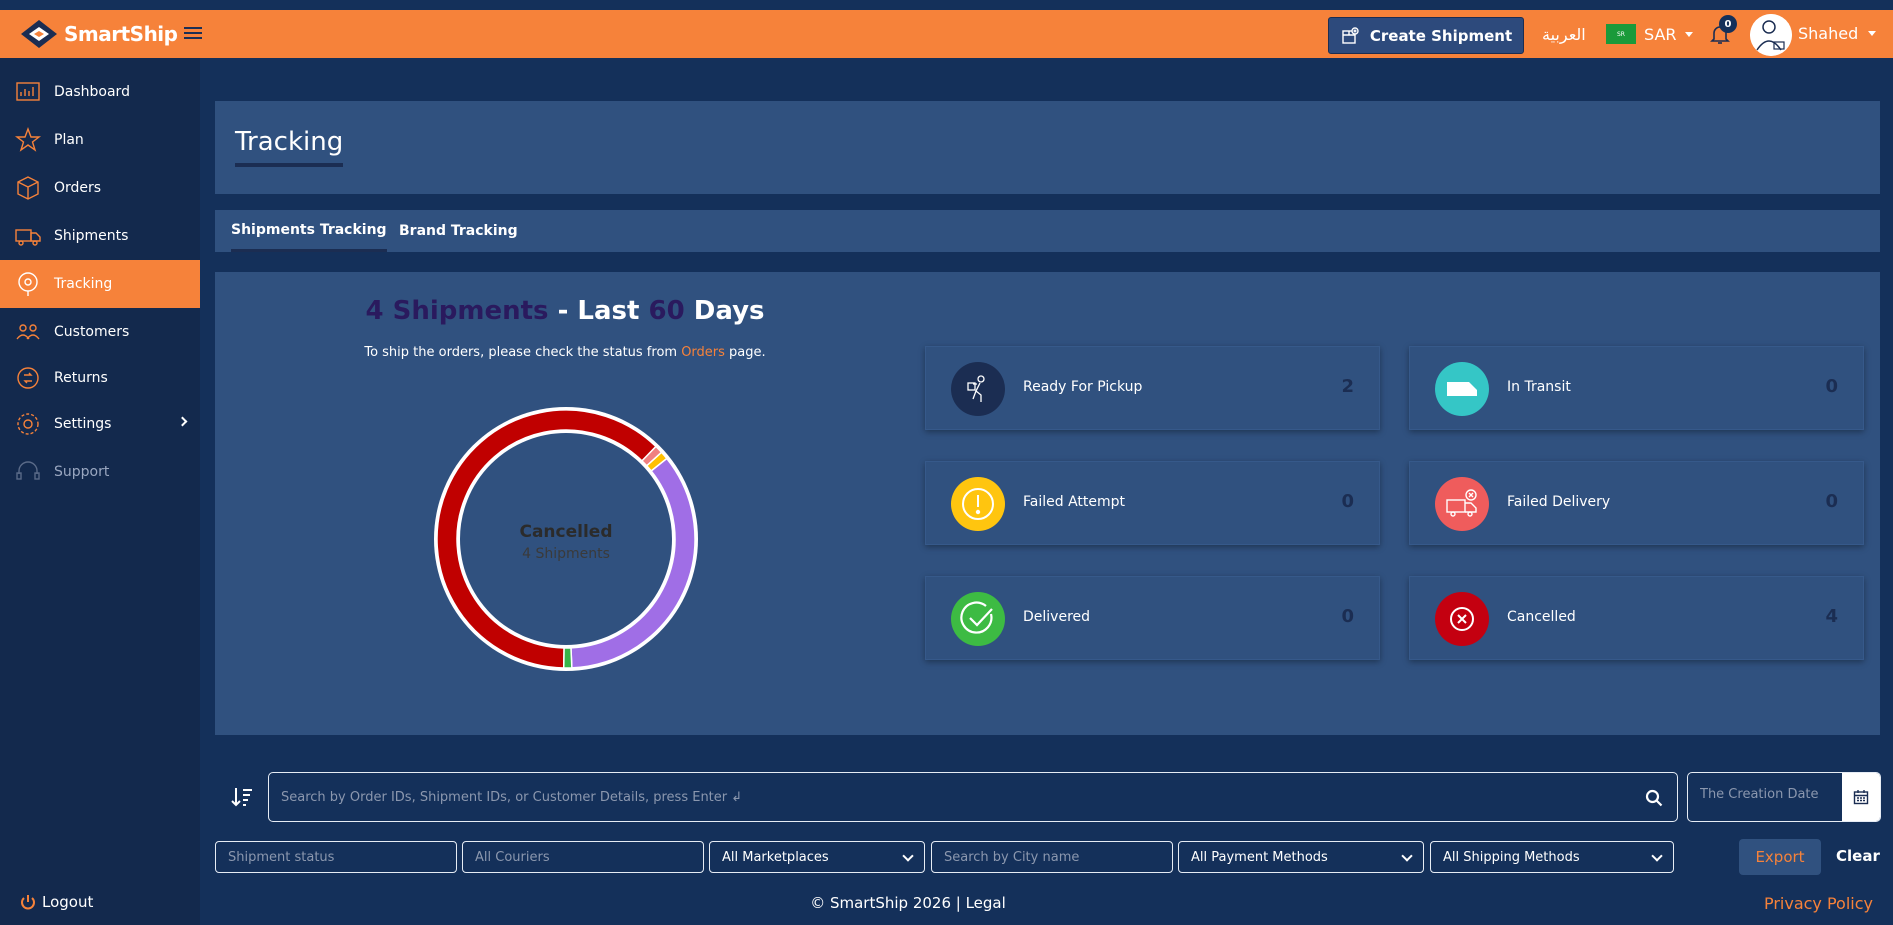 The height and width of the screenshot is (925, 1893). Describe the element at coordinates (193, 34) in the screenshot. I see `menu-toggle-icon` at that location.